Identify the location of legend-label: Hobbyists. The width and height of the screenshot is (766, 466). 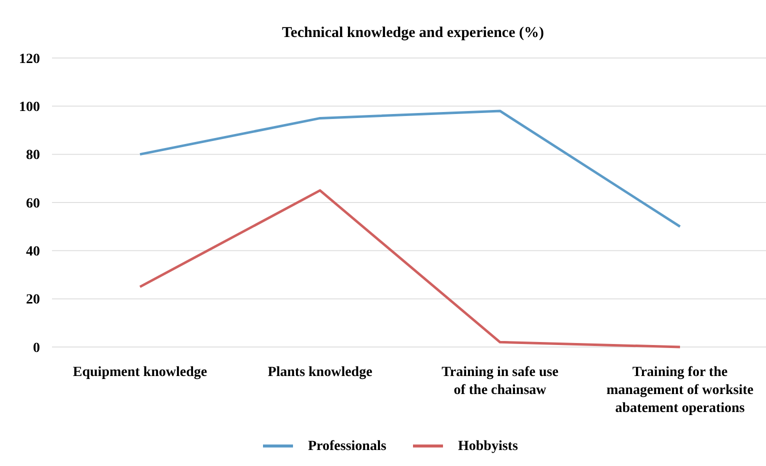
(488, 446).